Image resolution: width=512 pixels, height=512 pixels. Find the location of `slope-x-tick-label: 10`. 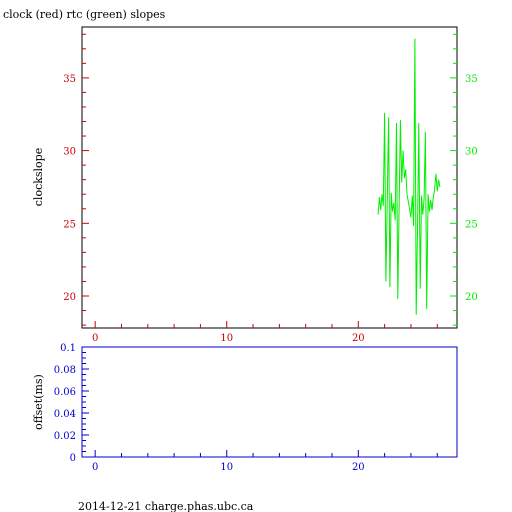

slope-x-tick-label: 10 is located at coordinates (226, 338).